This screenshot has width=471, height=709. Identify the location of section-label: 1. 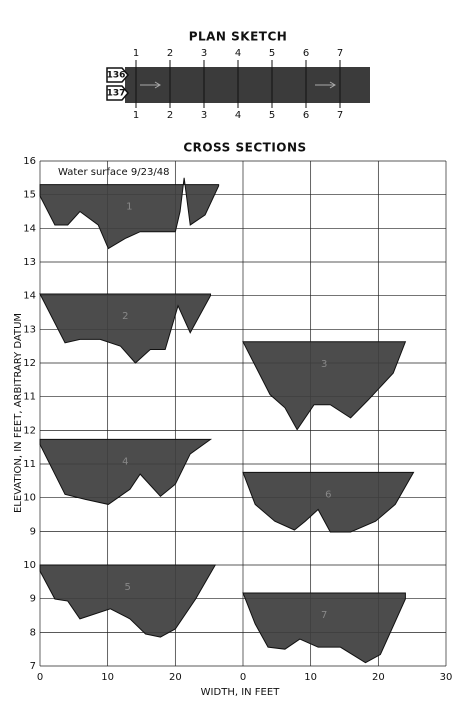
(129, 207).